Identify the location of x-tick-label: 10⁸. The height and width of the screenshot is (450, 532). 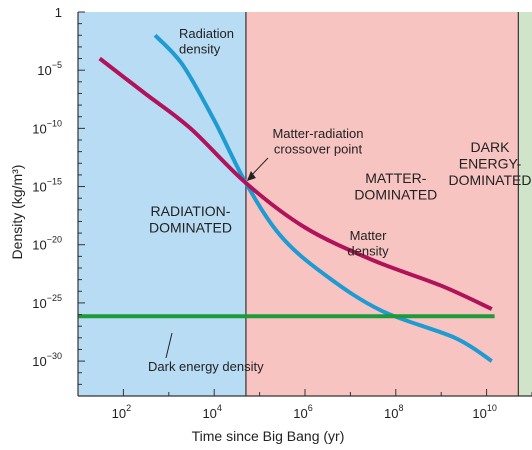
(393, 412).